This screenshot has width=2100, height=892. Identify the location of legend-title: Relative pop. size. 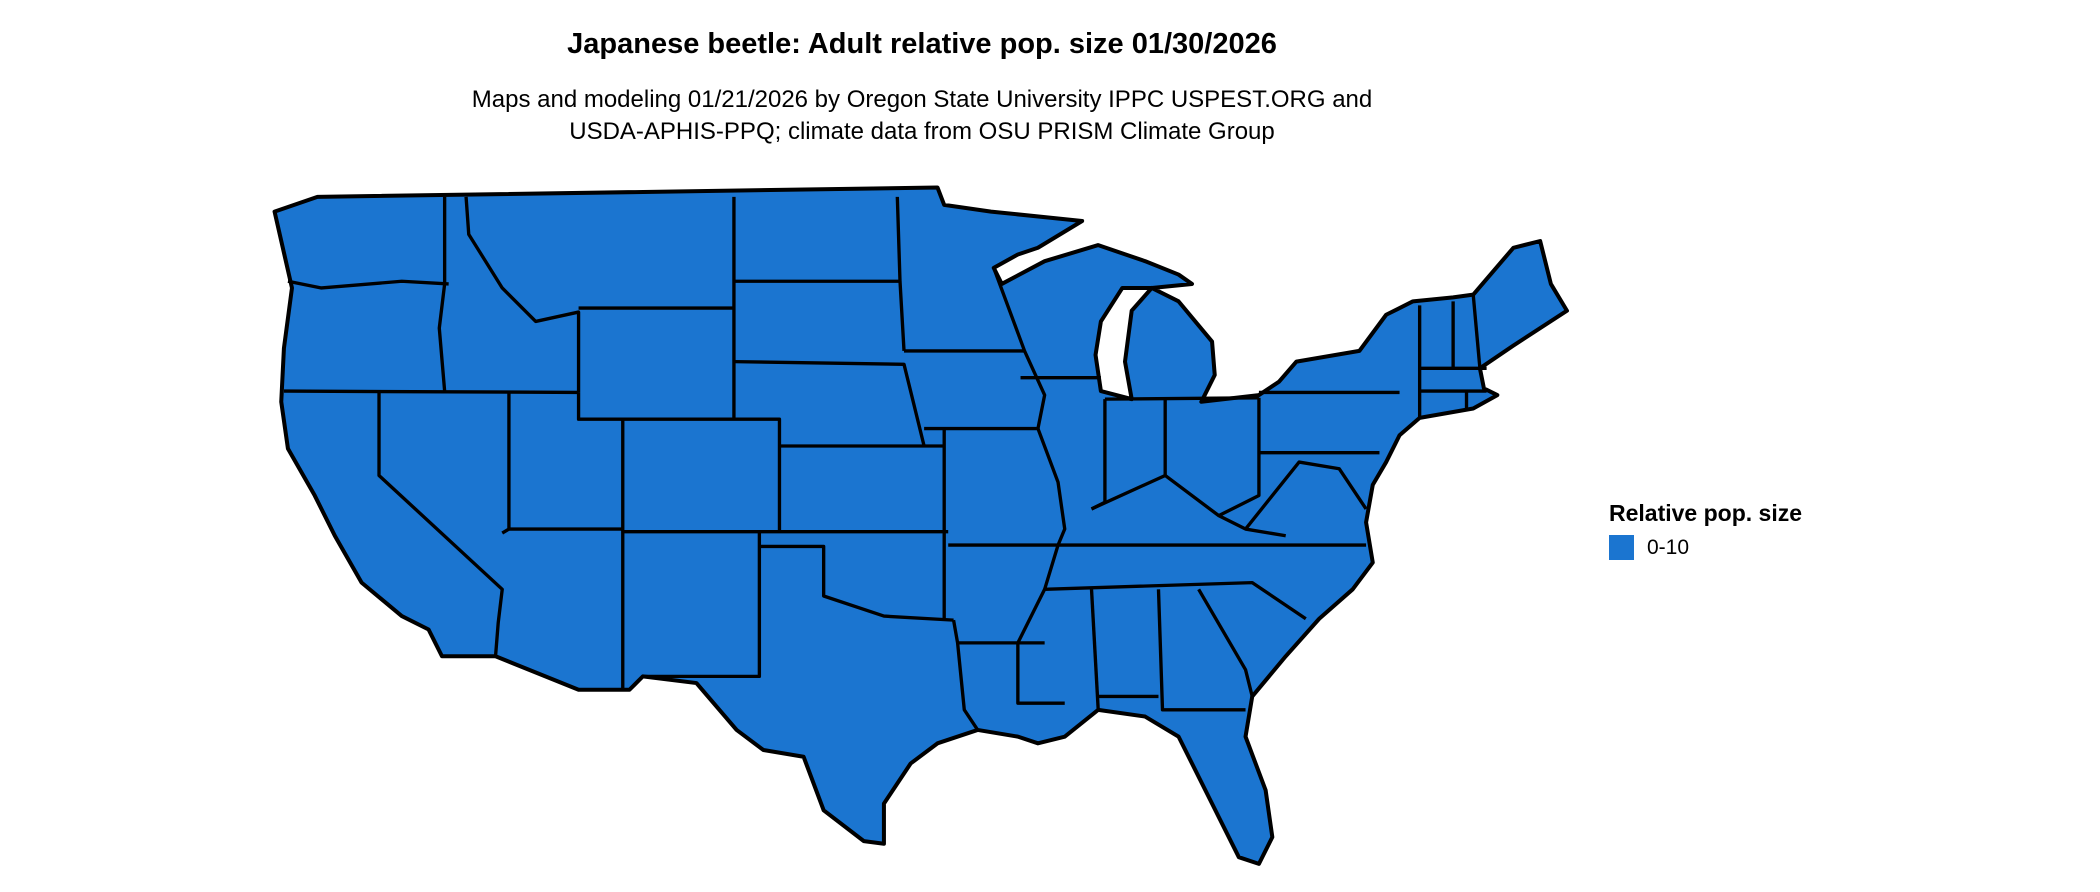
(1706, 513).